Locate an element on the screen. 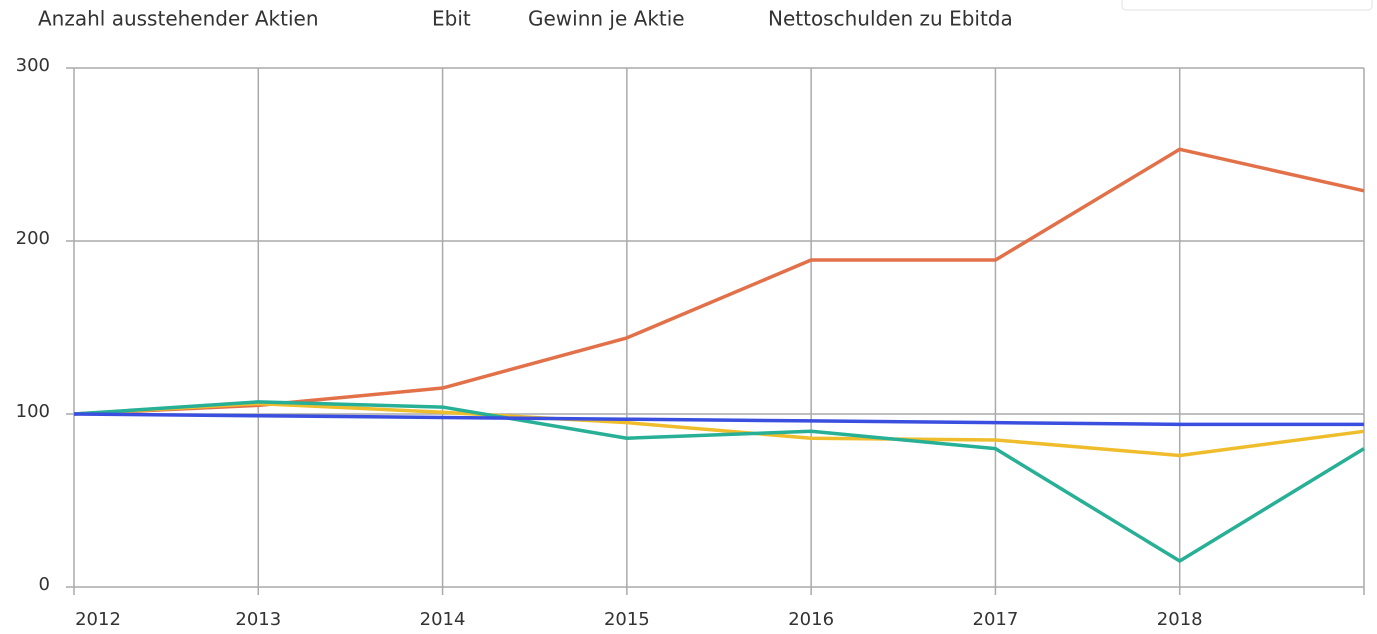 Image resolution: width=1377 pixels, height=634 pixels. legend-item: Ebit is located at coordinates (451, 19).